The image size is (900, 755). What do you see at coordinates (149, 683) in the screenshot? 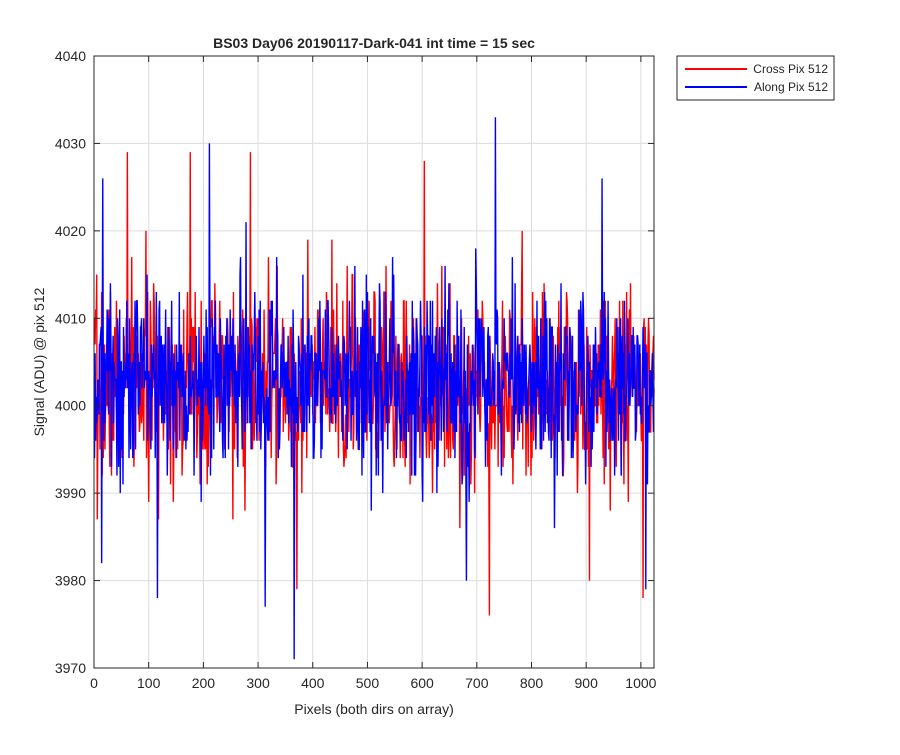
I see `x-tick-label: 100` at bounding box center [149, 683].